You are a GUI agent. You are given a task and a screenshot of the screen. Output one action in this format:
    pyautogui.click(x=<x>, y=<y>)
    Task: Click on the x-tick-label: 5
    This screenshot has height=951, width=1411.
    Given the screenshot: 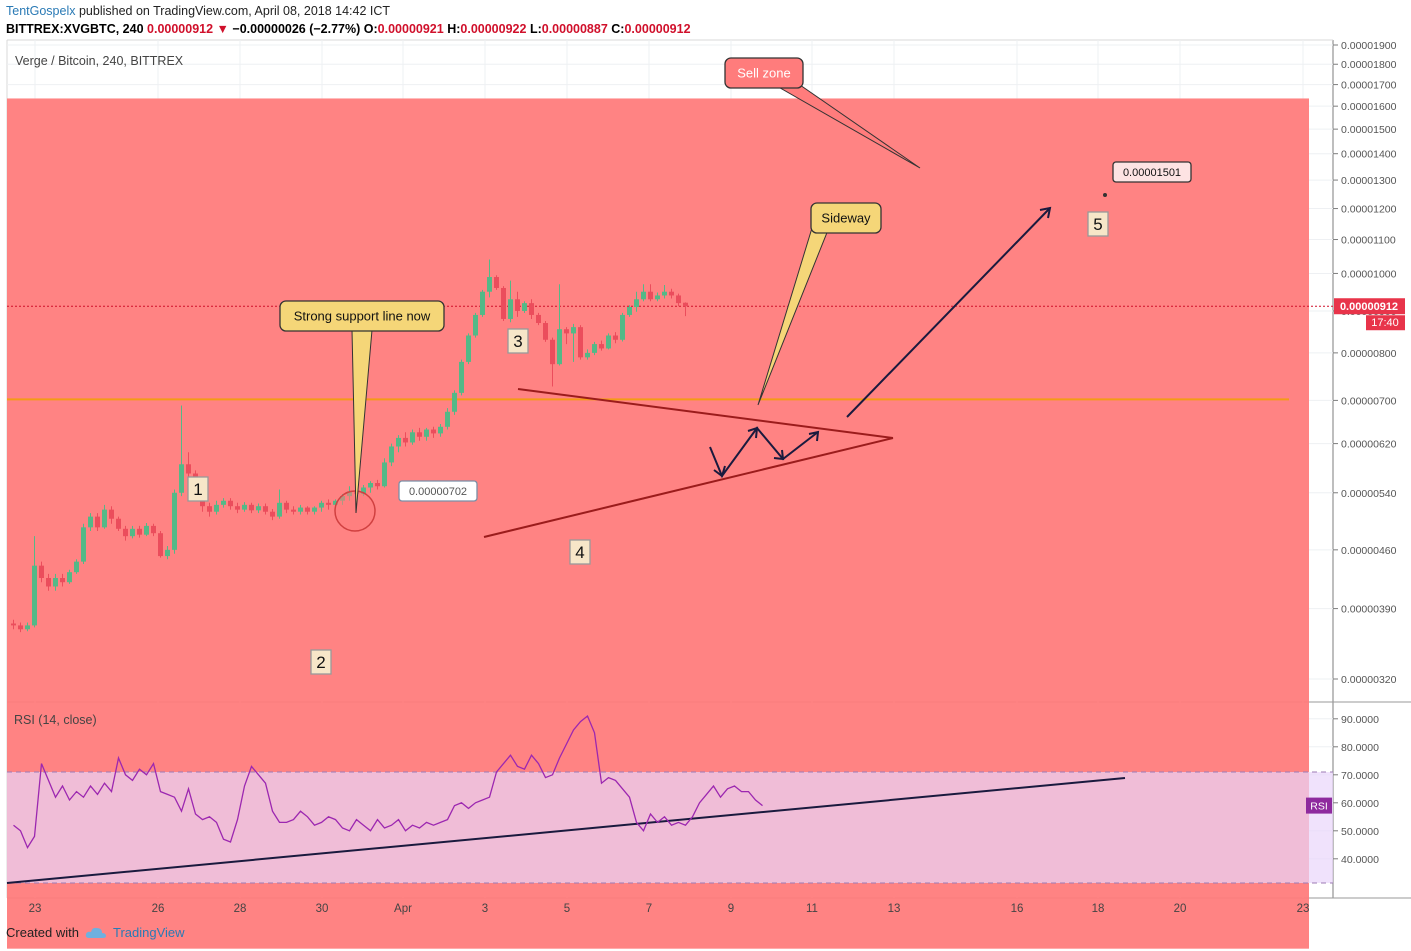 What is the action you would take?
    pyautogui.click(x=567, y=909)
    